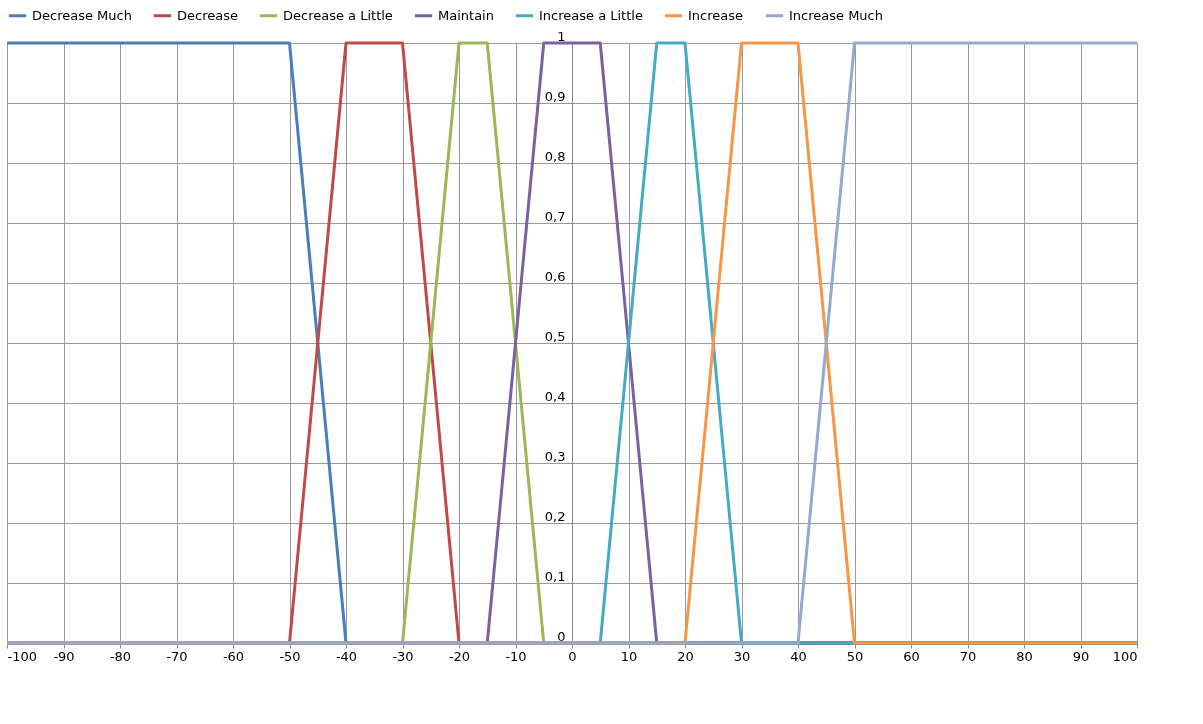 The width and height of the screenshot is (1203, 724). What do you see at coordinates (555, 576) in the screenshot?
I see `y-tick-label: 0,1` at bounding box center [555, 576].